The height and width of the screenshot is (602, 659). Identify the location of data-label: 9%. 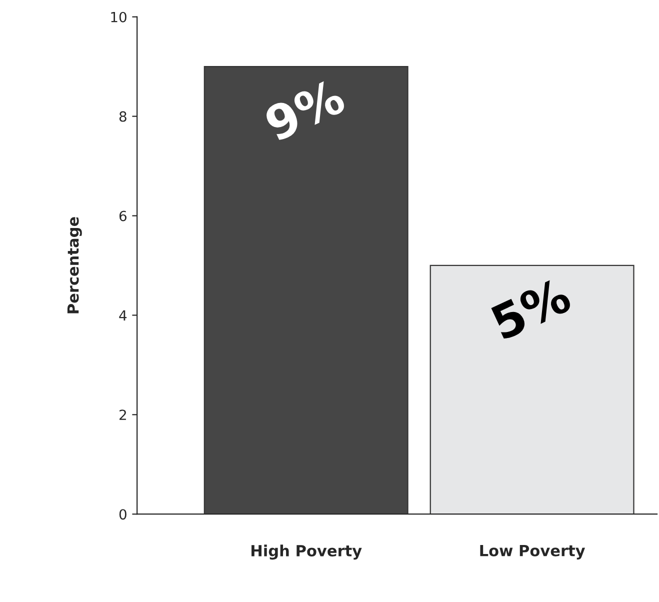
(304, 110).